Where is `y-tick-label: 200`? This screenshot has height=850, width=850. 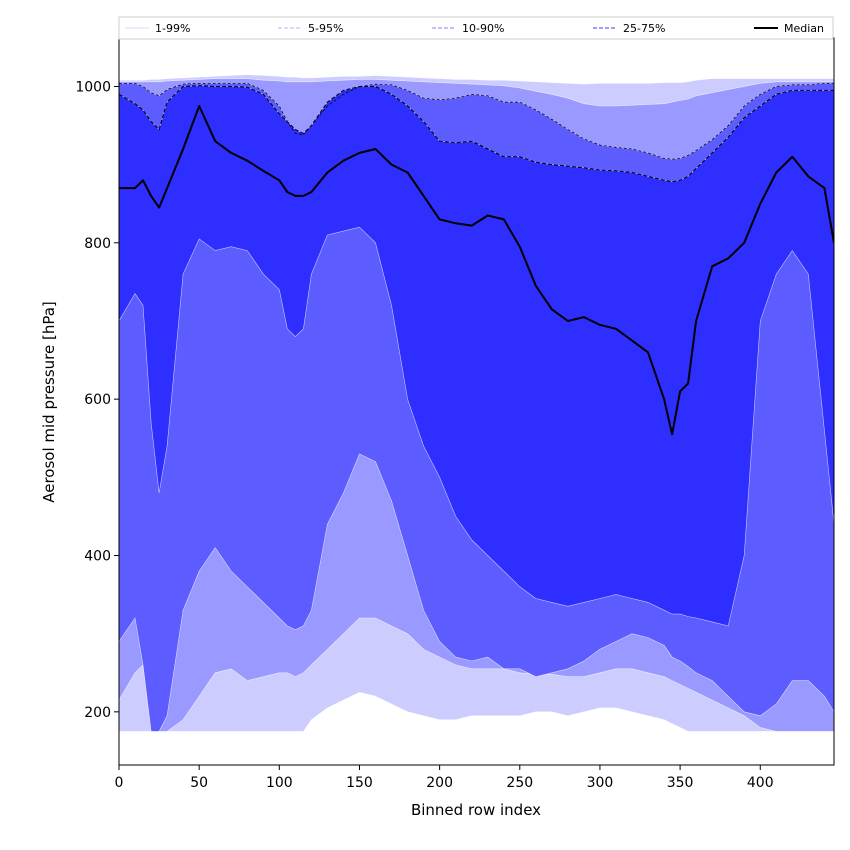
y-tick-label: 200 is located at coordinates (97, 713).